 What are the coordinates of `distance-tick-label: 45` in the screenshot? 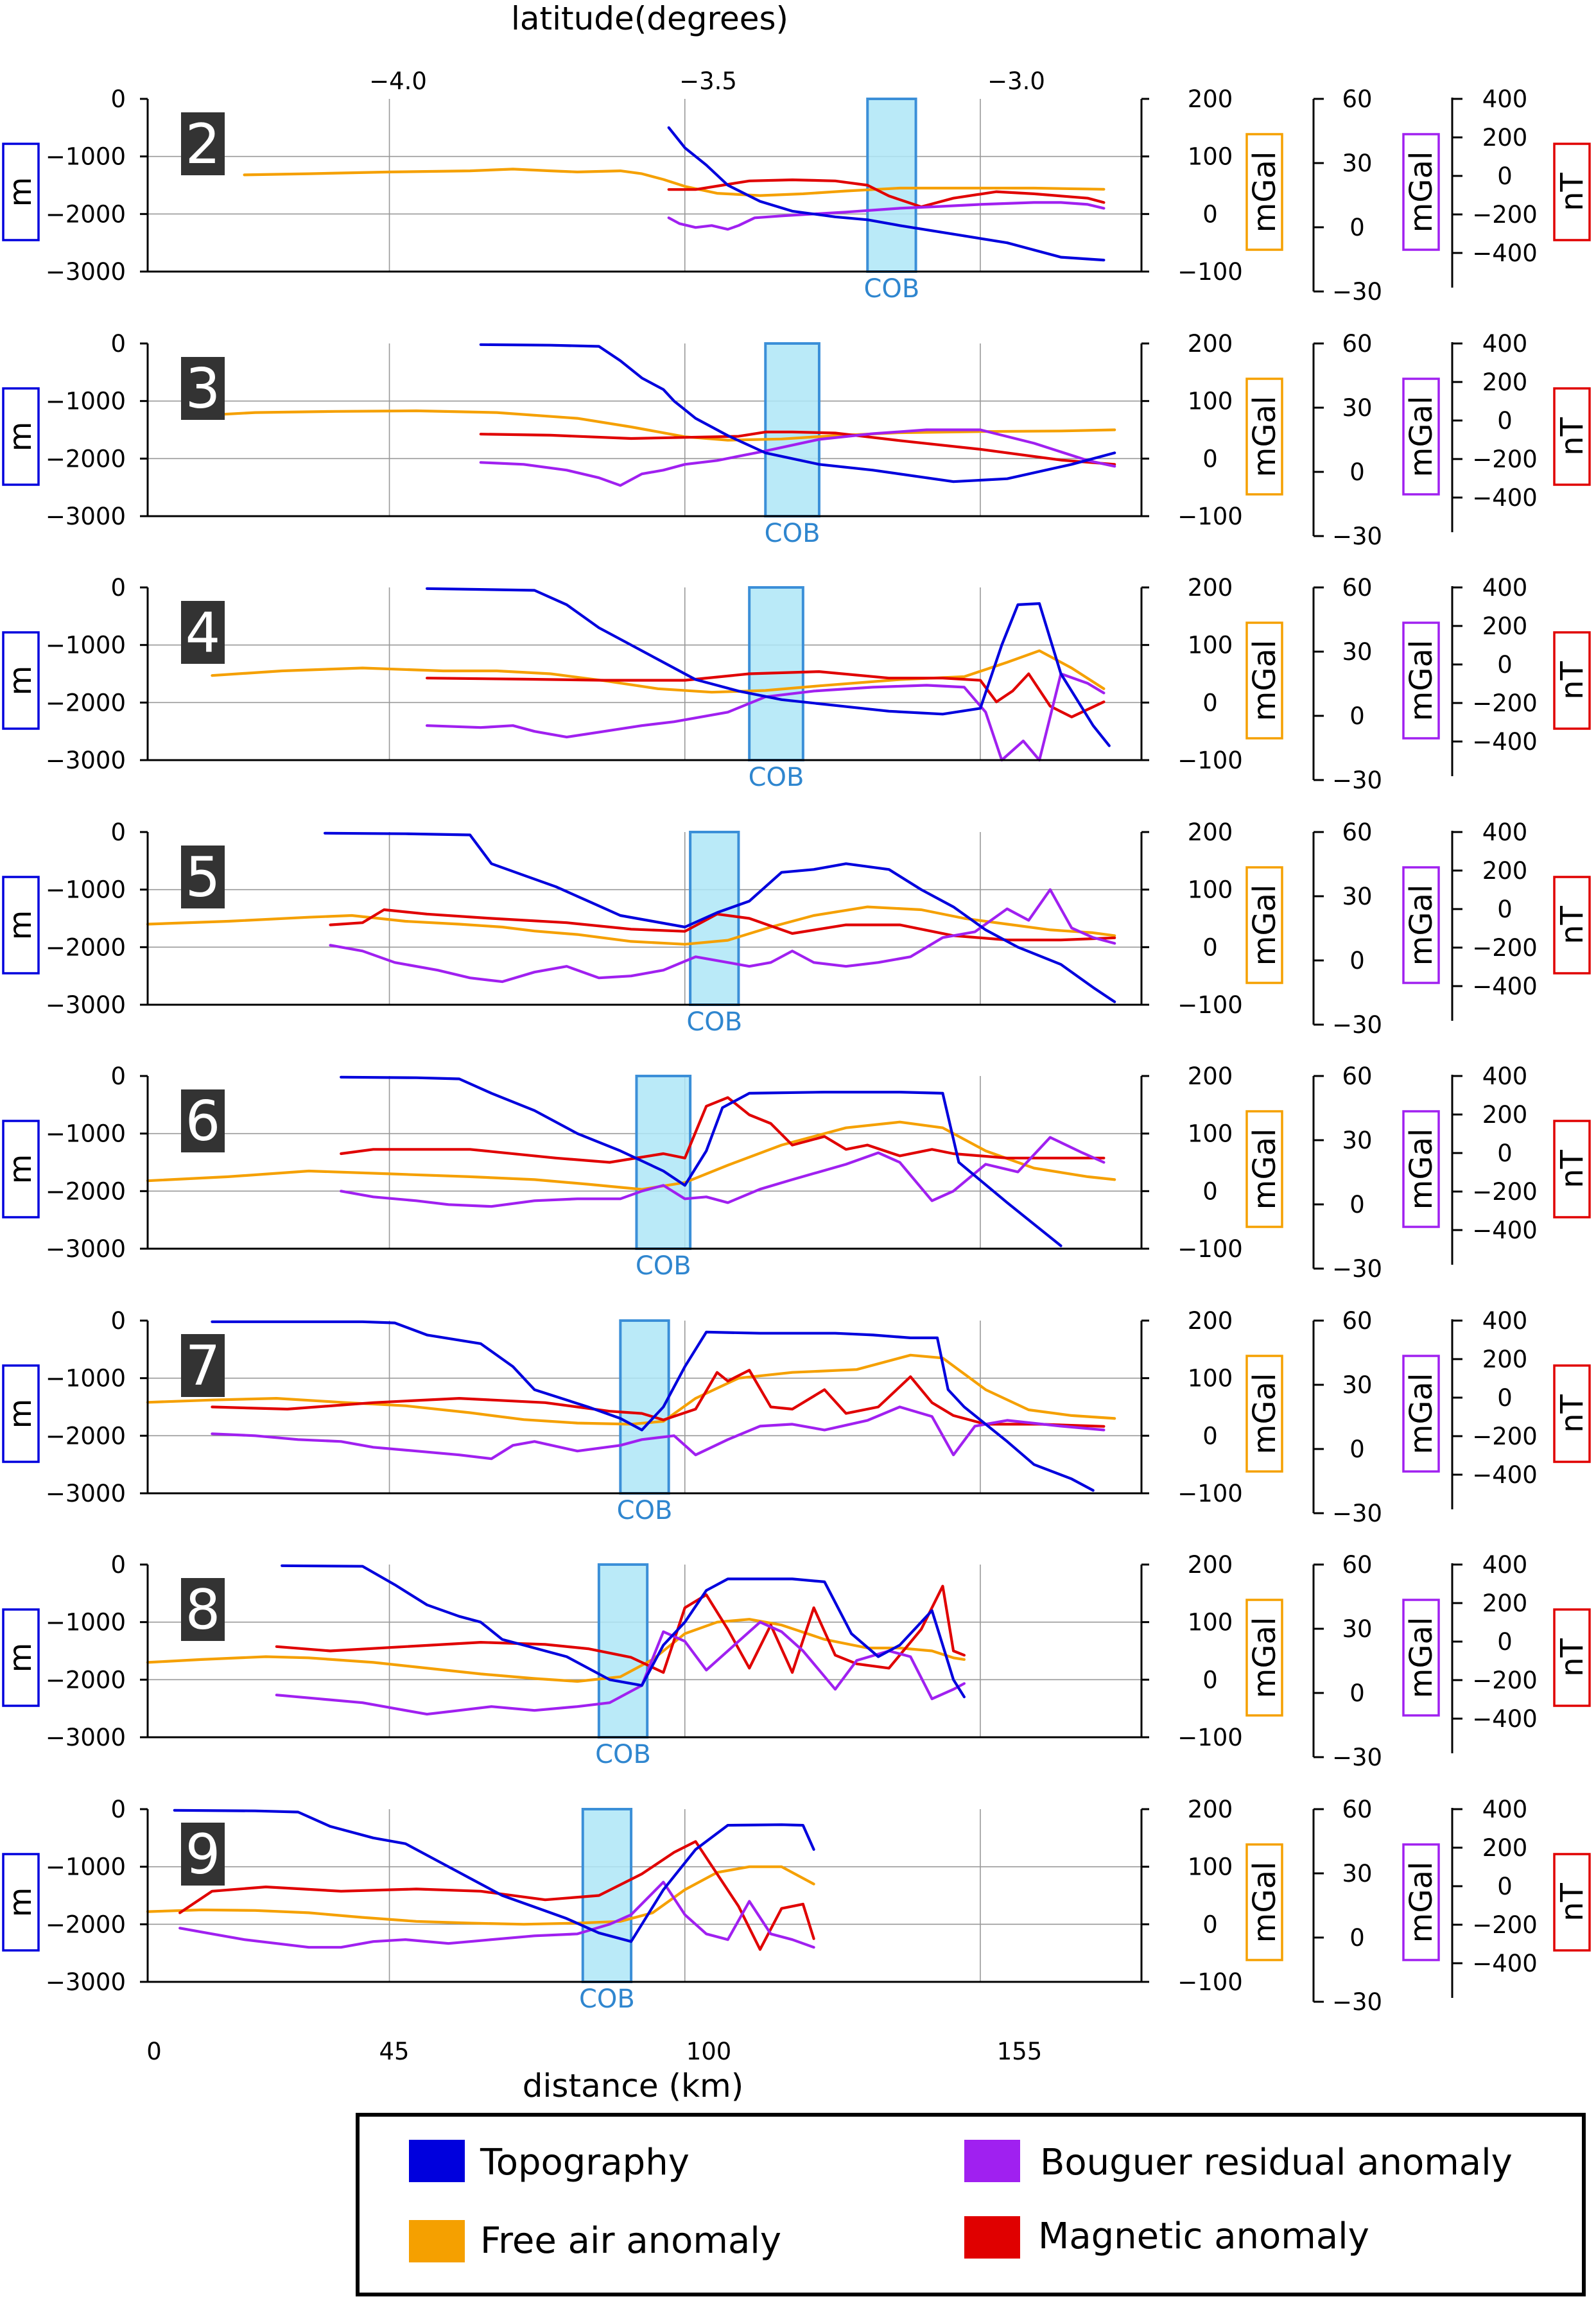 It's located at (394, 2051).